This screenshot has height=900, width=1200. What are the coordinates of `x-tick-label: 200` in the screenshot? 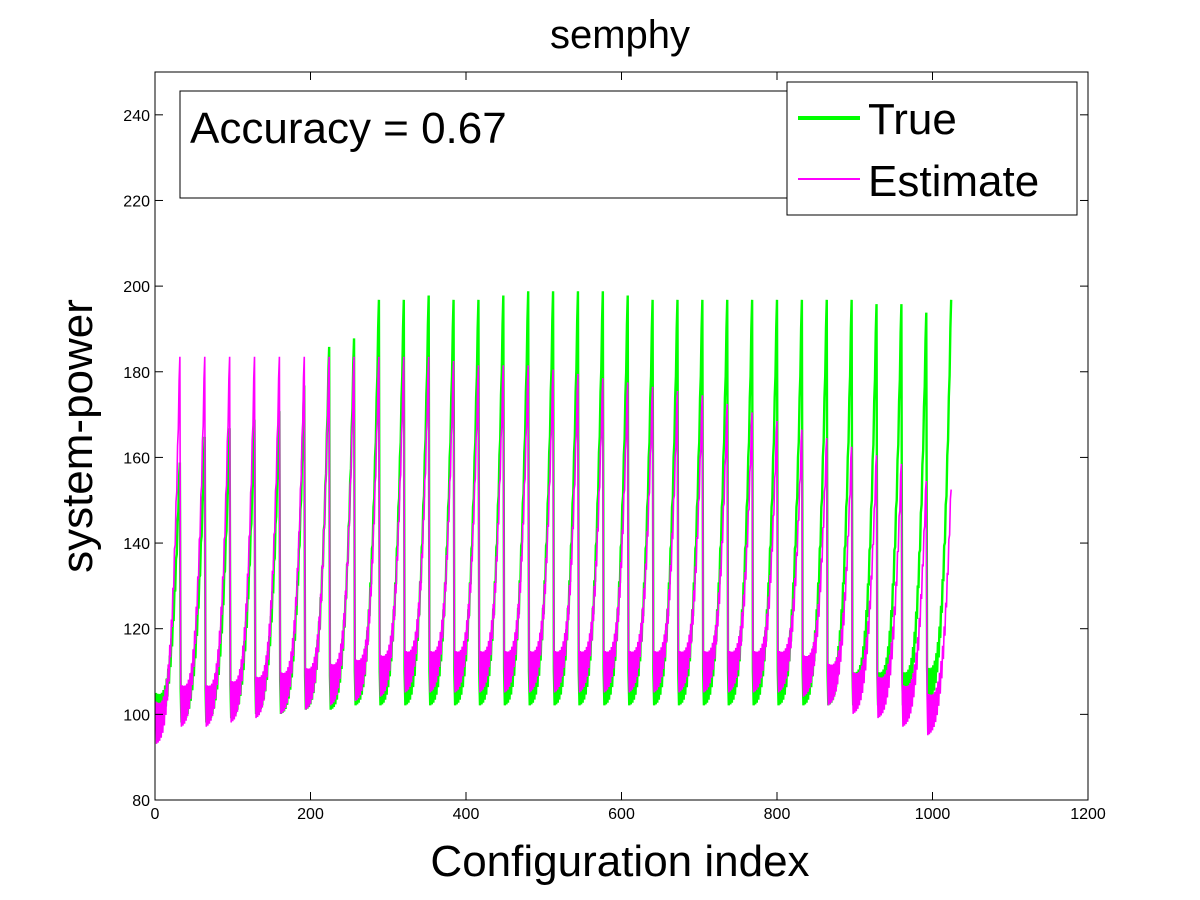 It's located at (310, 814).